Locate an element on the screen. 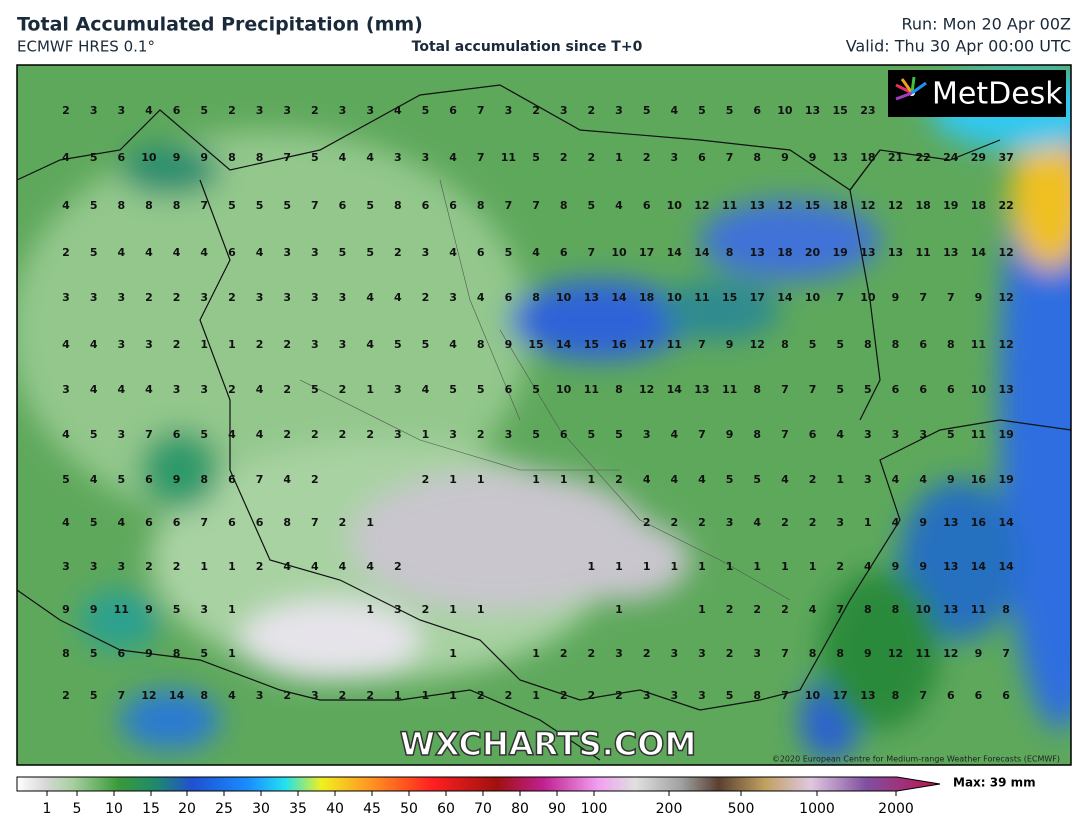  grid-value: 29 is located at coordinates (978, 157).